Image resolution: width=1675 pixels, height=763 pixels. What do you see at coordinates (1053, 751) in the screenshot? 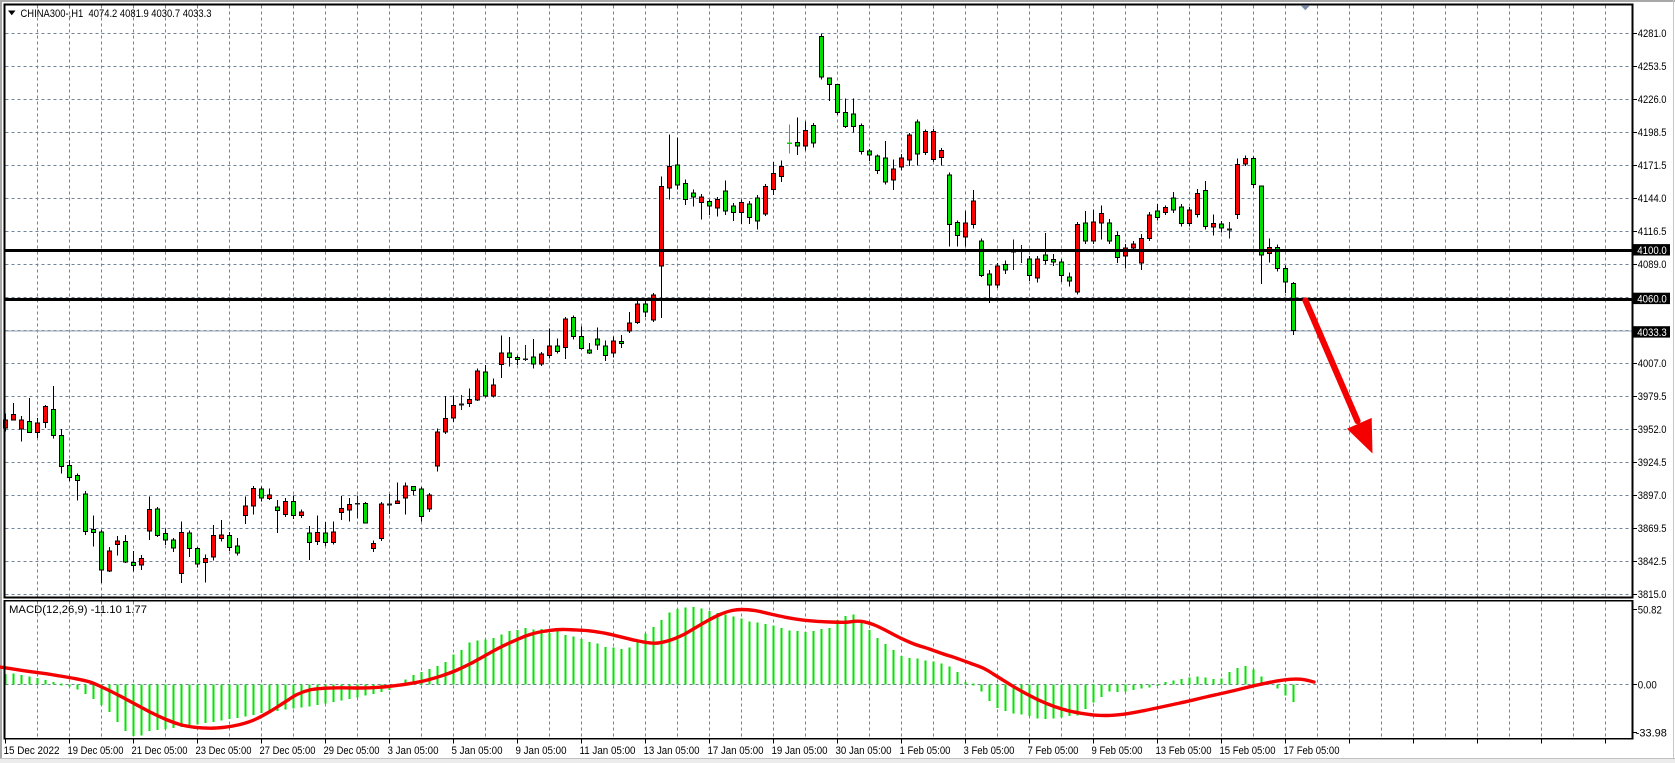
I see `svg-text: 7 Feb 05:00` at bounding box center [1053, 751].